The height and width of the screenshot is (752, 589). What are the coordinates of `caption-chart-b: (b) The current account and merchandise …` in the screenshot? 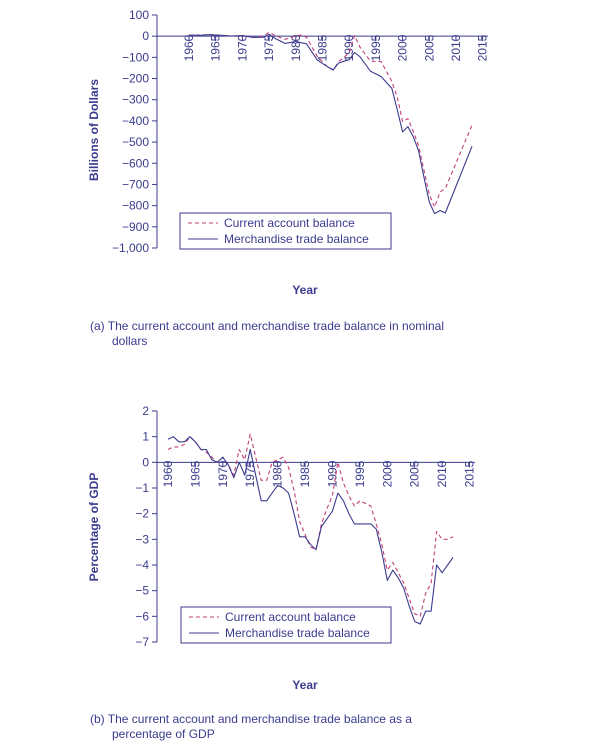 It's located at (300, 727).